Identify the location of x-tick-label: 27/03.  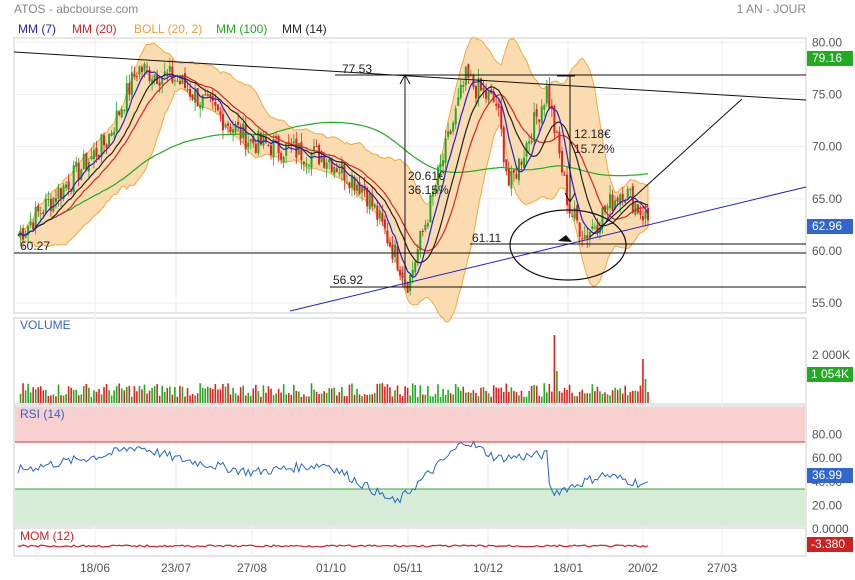
(722, 568).